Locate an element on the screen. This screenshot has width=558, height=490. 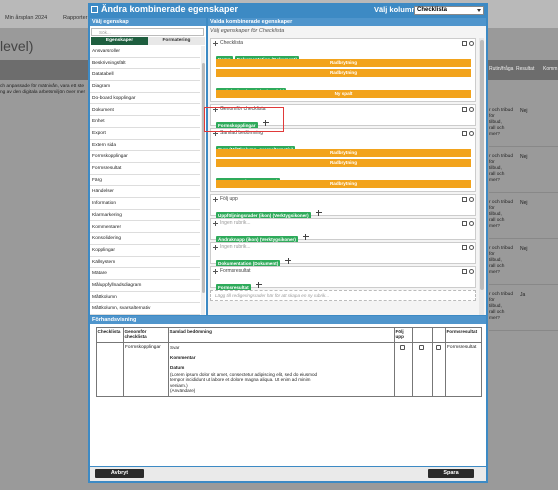
tag-row: Dokumentation (Dokument) is located at coordinates (254, 260).